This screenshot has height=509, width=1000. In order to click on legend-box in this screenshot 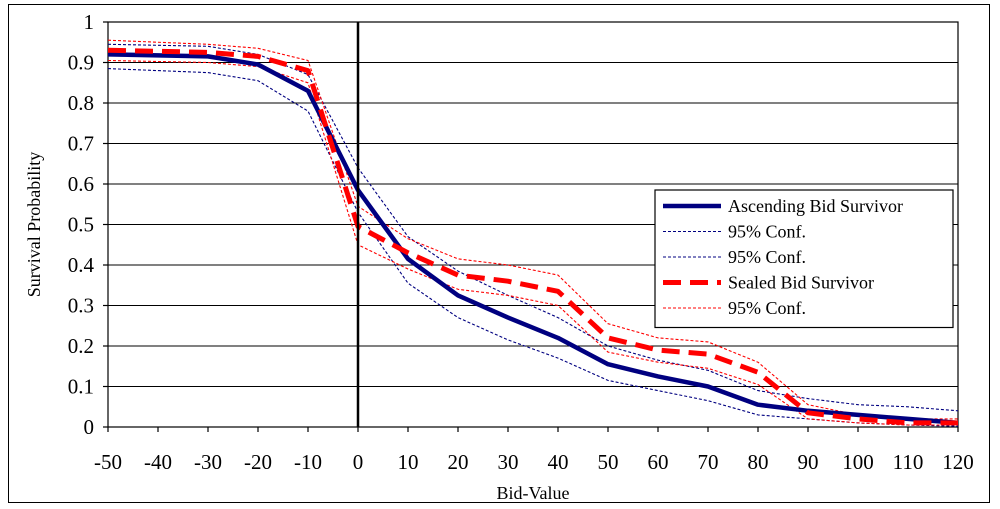, I will do `click(804, 259)`.